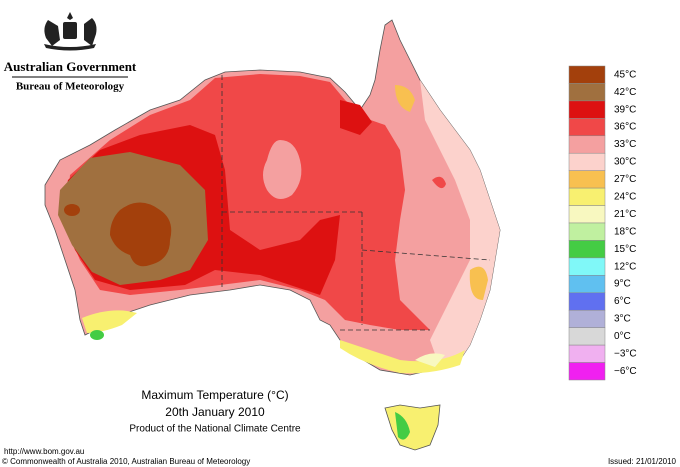 Image resolution: width=680 pixels, height=467 pixels. Describe the element at coordinates (625, 92) in the screenshot. I see `legend-label: 42°C` at that location.